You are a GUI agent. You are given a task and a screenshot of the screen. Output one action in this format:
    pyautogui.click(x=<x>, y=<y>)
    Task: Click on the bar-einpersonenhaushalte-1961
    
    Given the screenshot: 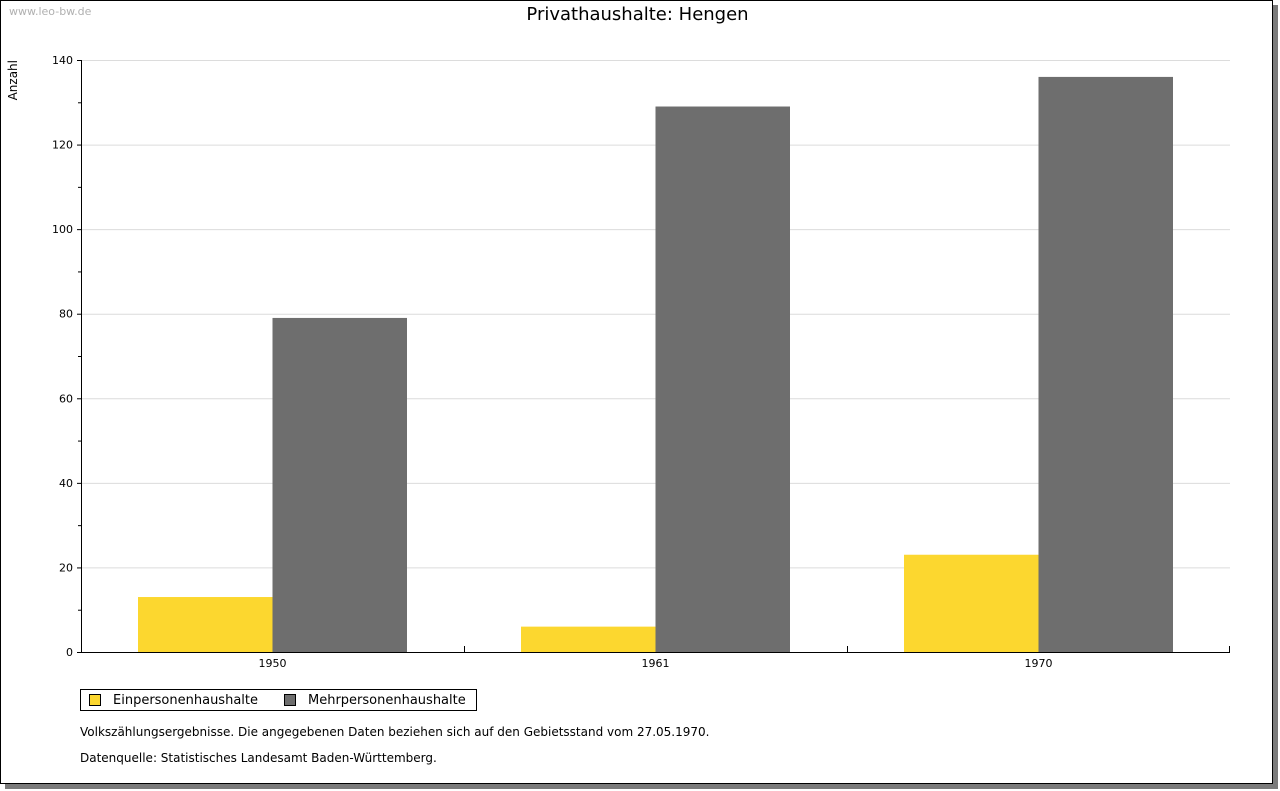 What is the action you would take?
    pyautogui.click(x=588, y=639)
    